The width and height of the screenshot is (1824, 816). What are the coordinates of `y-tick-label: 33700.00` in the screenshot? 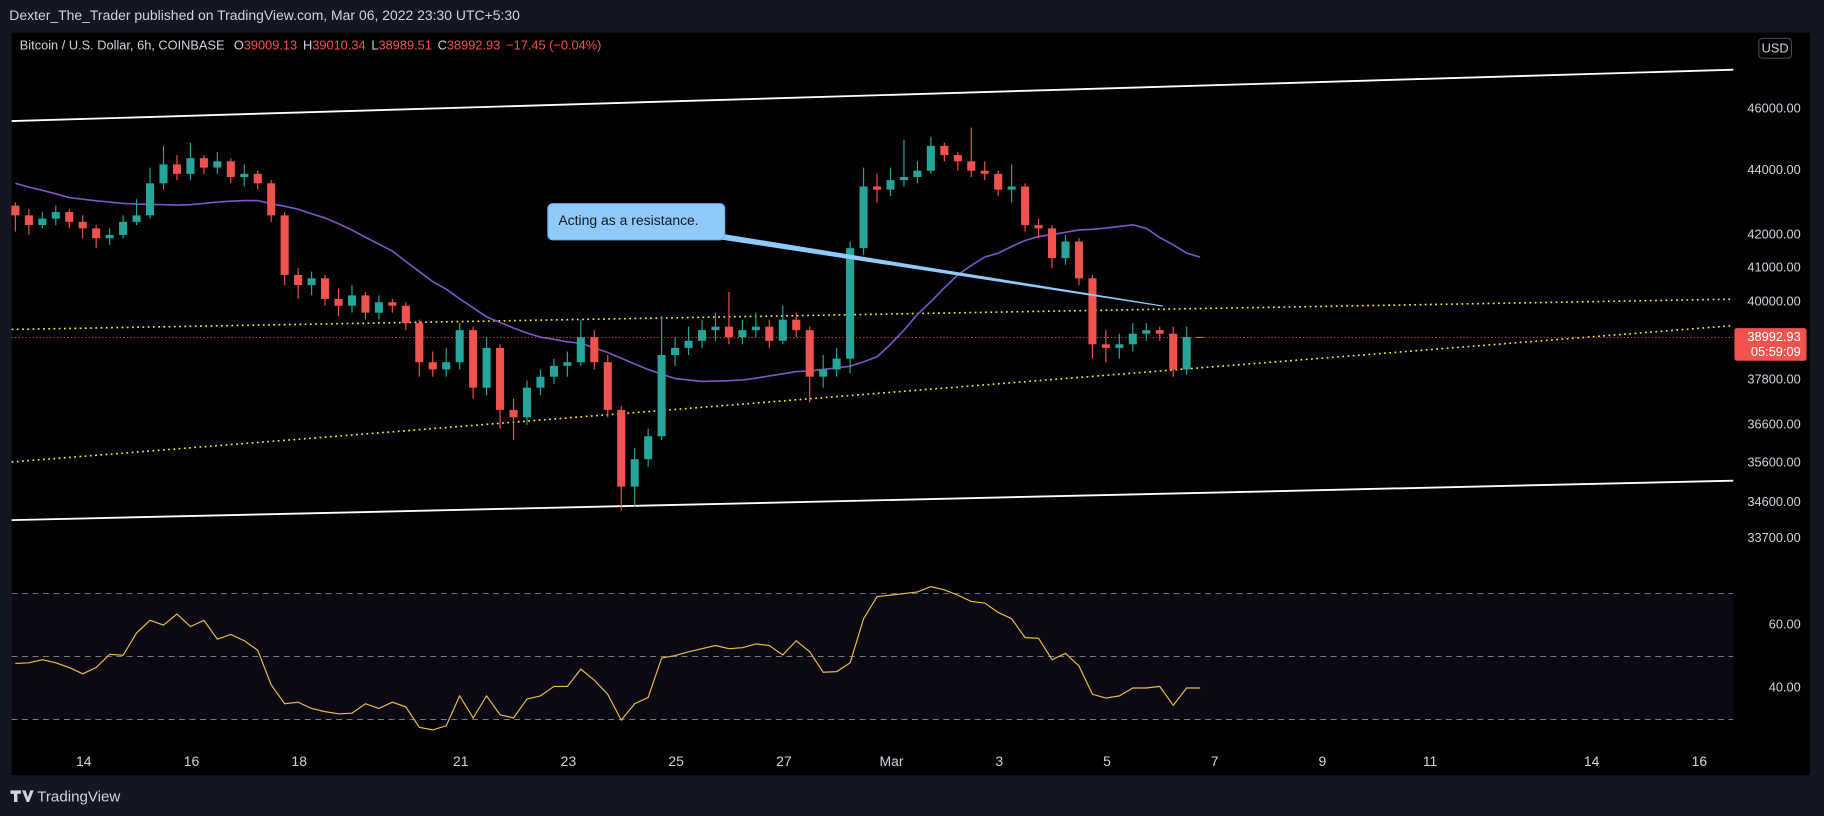 It's located at (1773, 537).